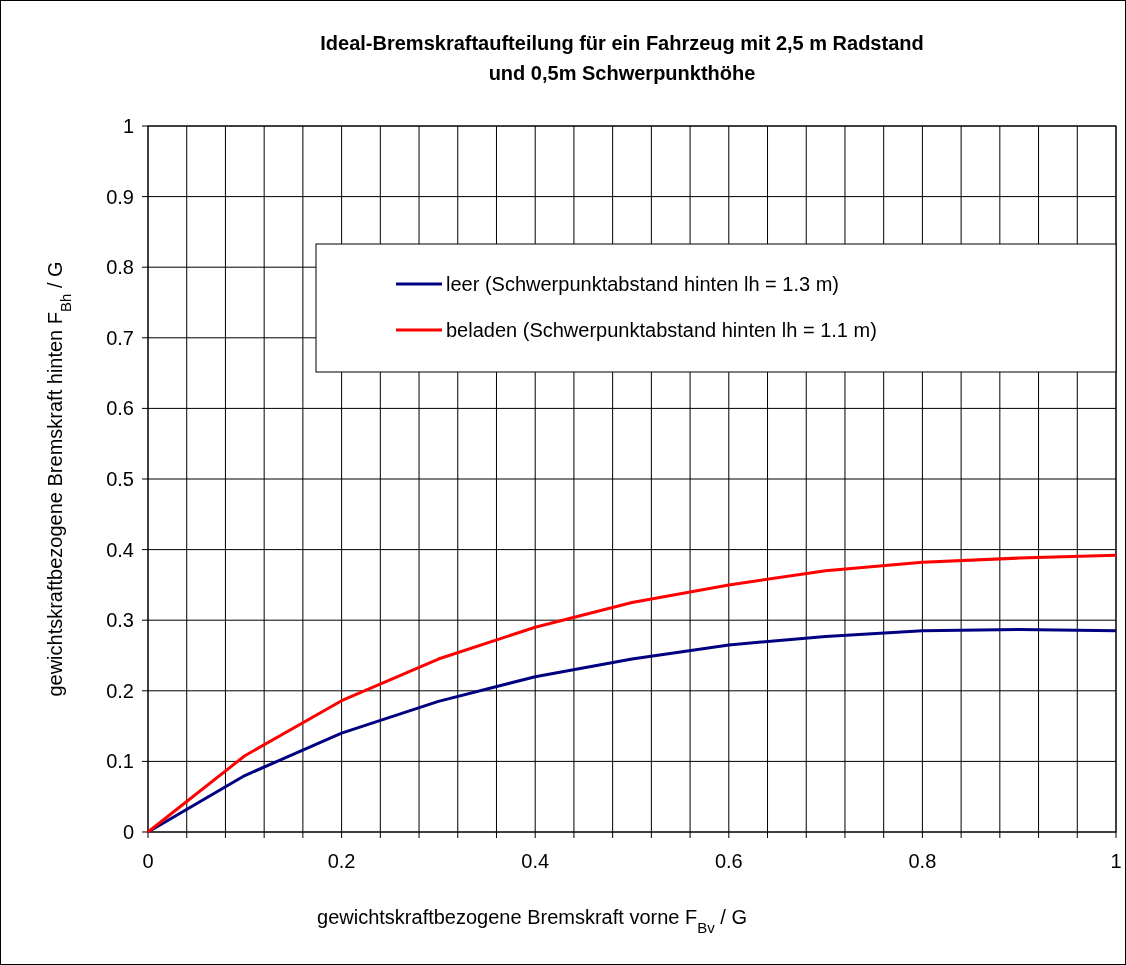 Image resolution: width=1126 pixels, height=965 pixels. I want to click on x-axis-title: gewichtskraftbezogene Bremskraft vorne F$_{Bv}$ / G, so click(532, 921).